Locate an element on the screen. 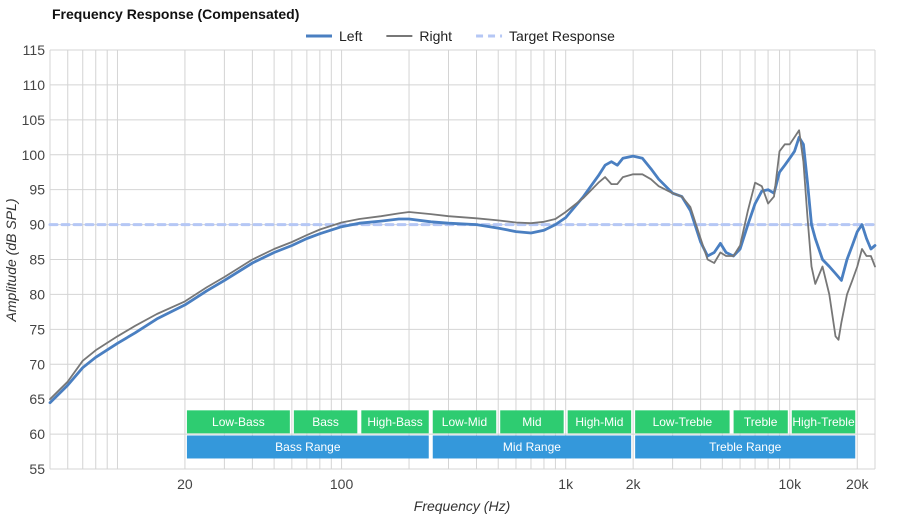 This screenshot has height=520, width=900. band-label: High-Mid is located at coordinates (599, 422).